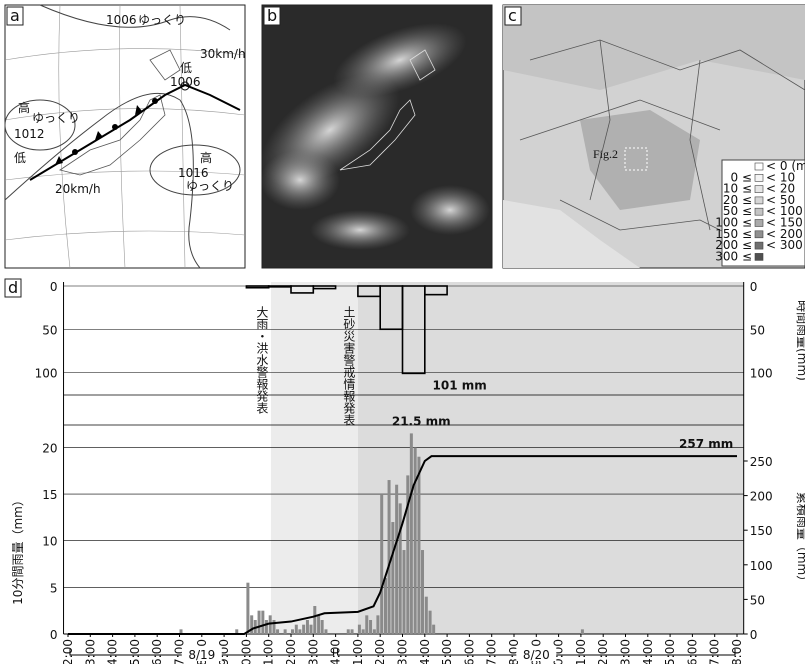 The height and width of the screenshot is (664, 805). I want to click on value-label: 101 mm, so click(460, 385).